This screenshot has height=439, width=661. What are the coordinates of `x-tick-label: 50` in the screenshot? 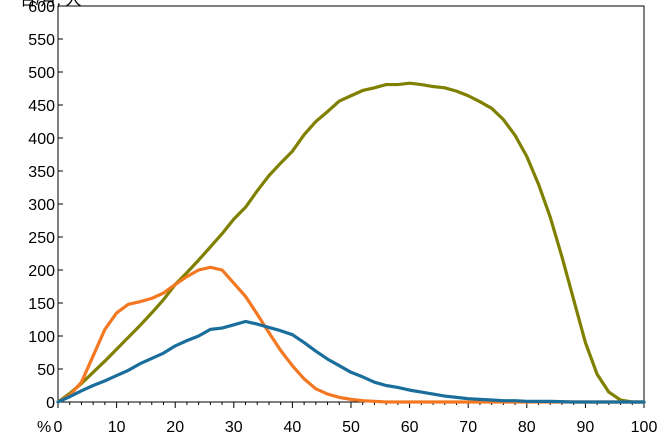 It's located at (351, 427).